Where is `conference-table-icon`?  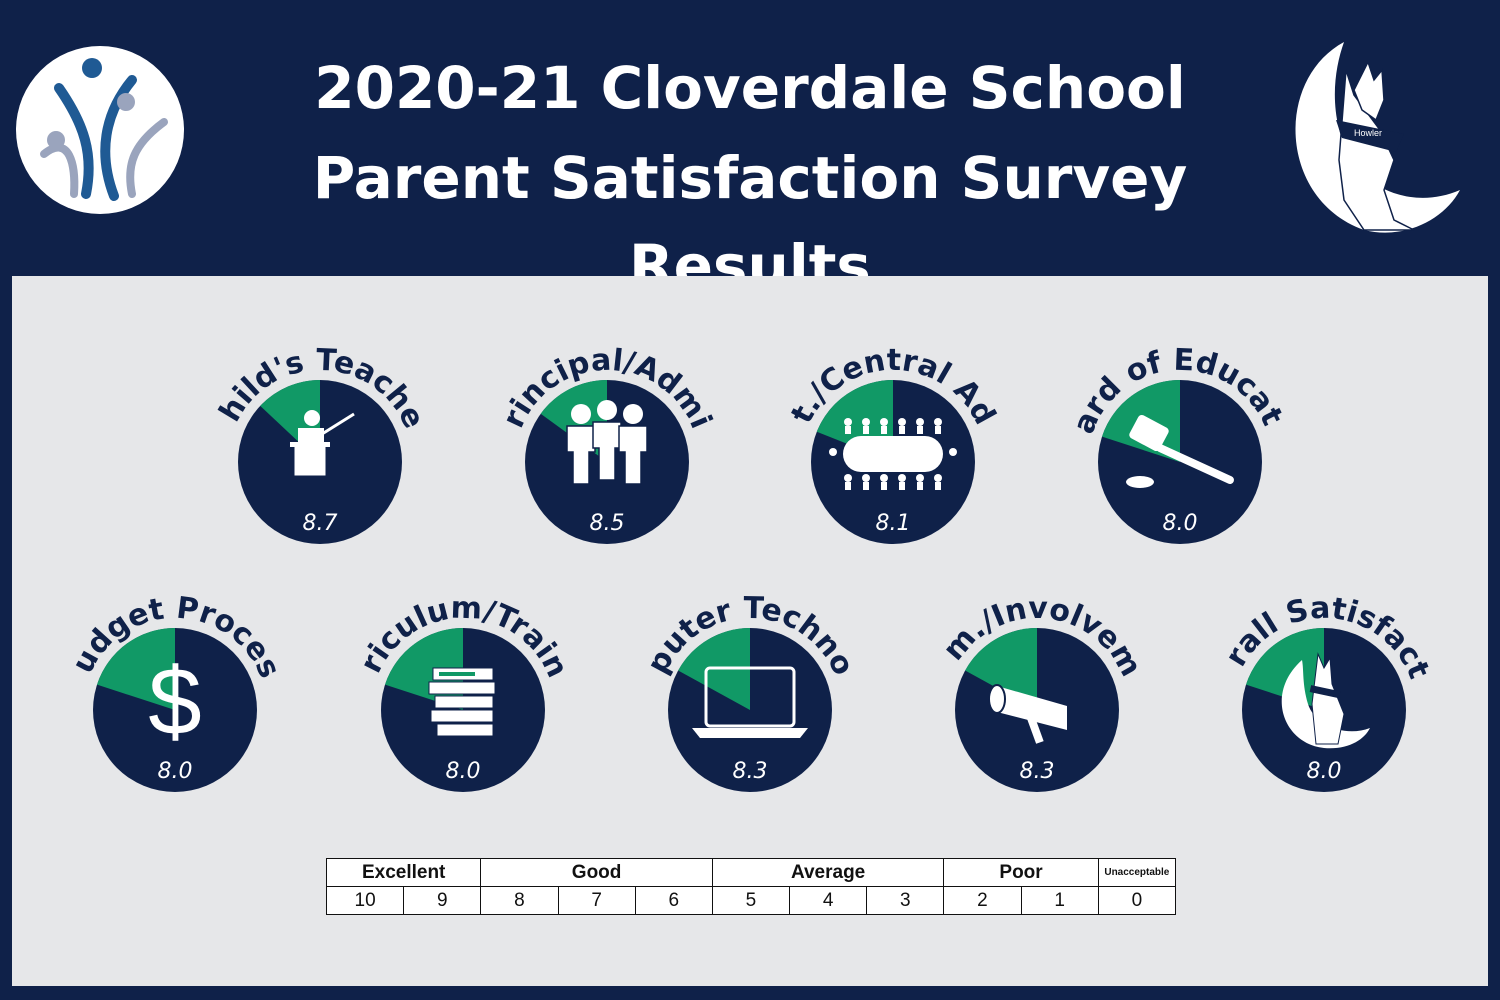 conference-table-icon is located at coordinates (893, 454).